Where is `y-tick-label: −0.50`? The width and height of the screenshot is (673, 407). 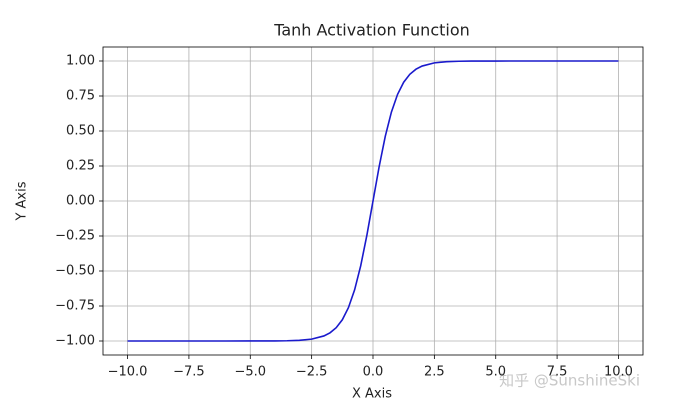
y-tick-label: −0.50 is located at coordinates (75, 271).